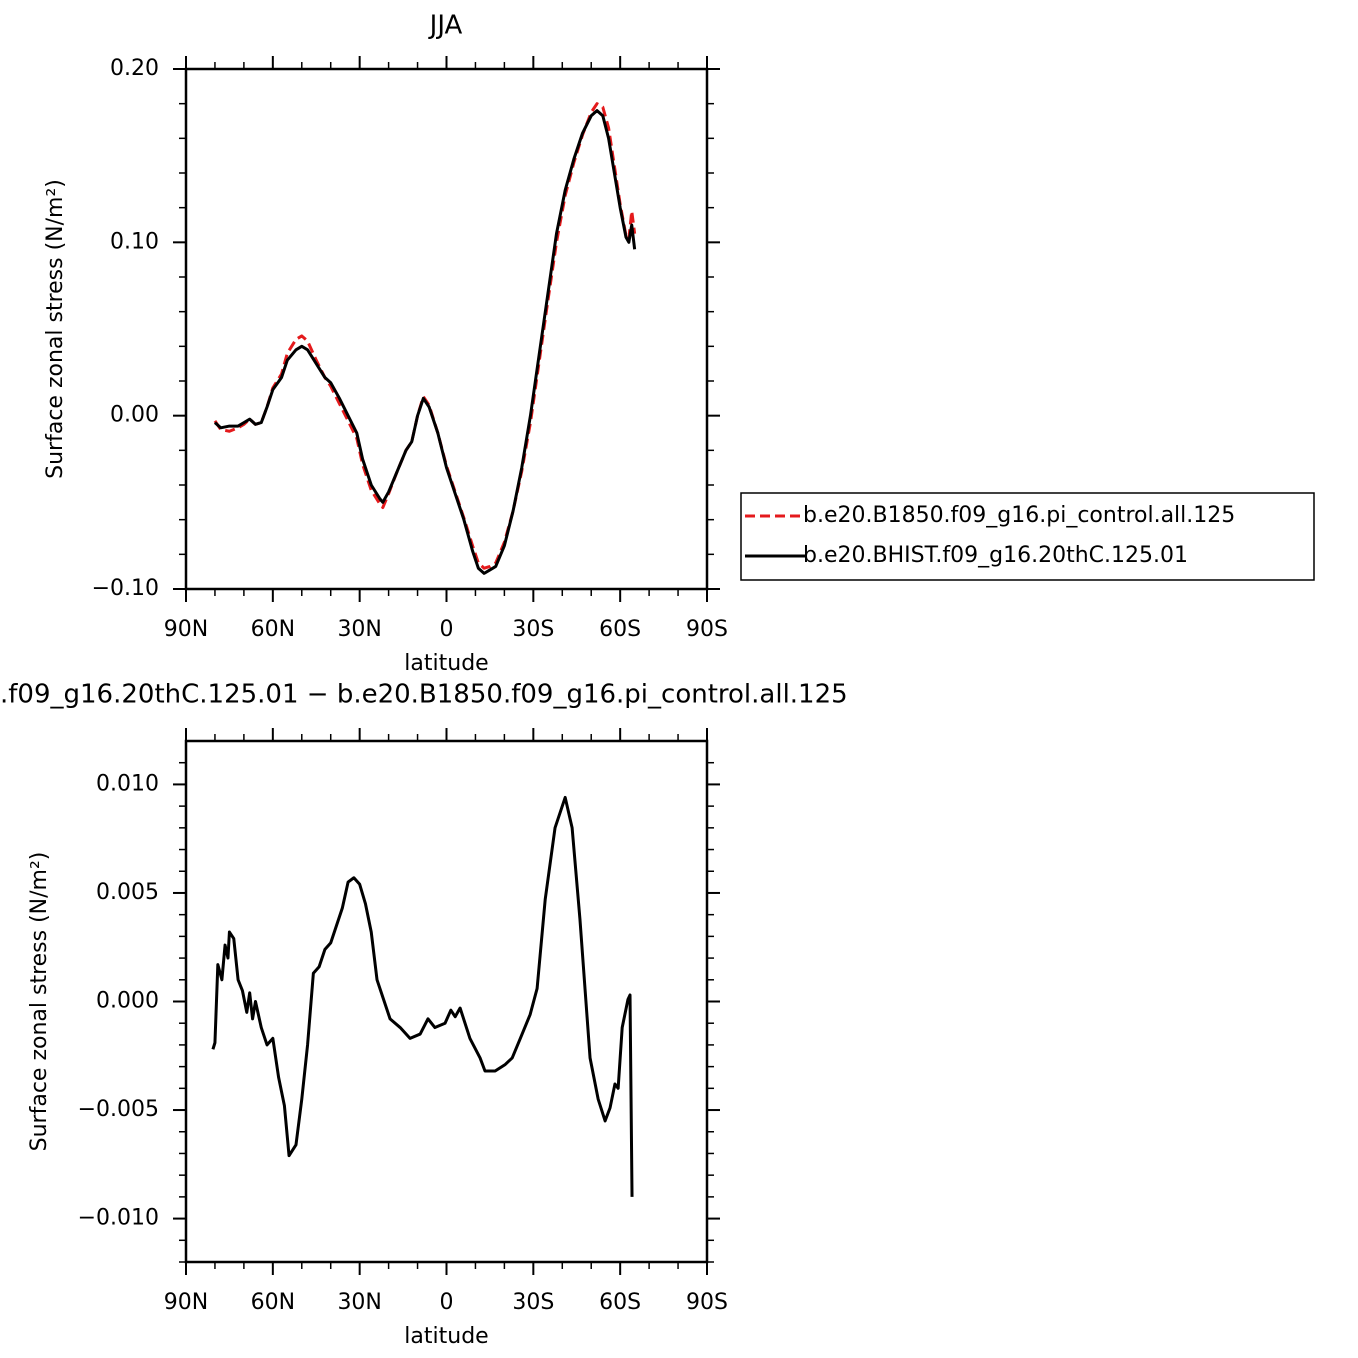 This screenshot has width=1358, height=1358. Describe the element at coordinates (1027, 536) in the screenshot. I see `legend-box` at that location.